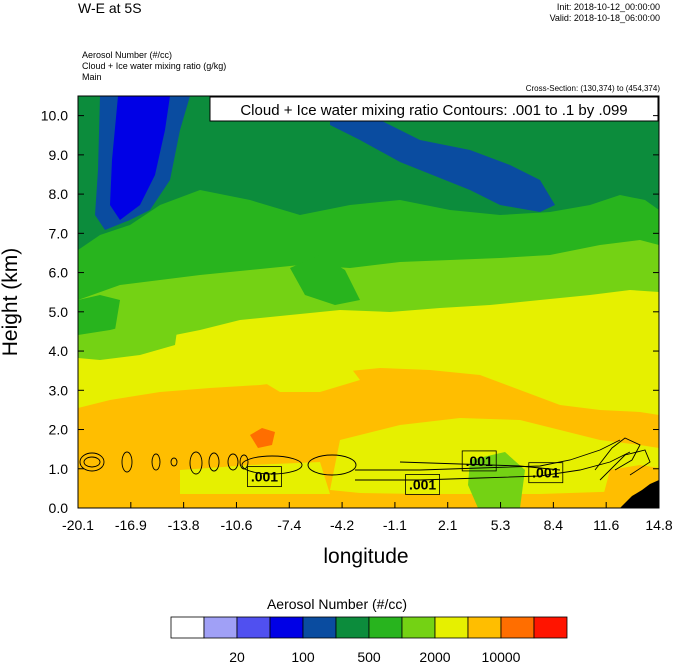 The image size is (674, 667). Describe the element at coordinates (184, 525) in the screenshot. I see `x-tick-label: -13.8` at that location.